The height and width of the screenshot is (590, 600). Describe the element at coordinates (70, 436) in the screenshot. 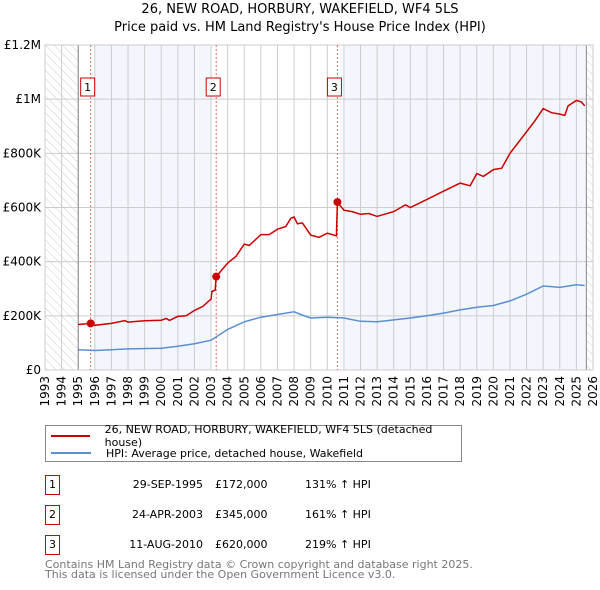

I see `red-line-swatch` at that location.